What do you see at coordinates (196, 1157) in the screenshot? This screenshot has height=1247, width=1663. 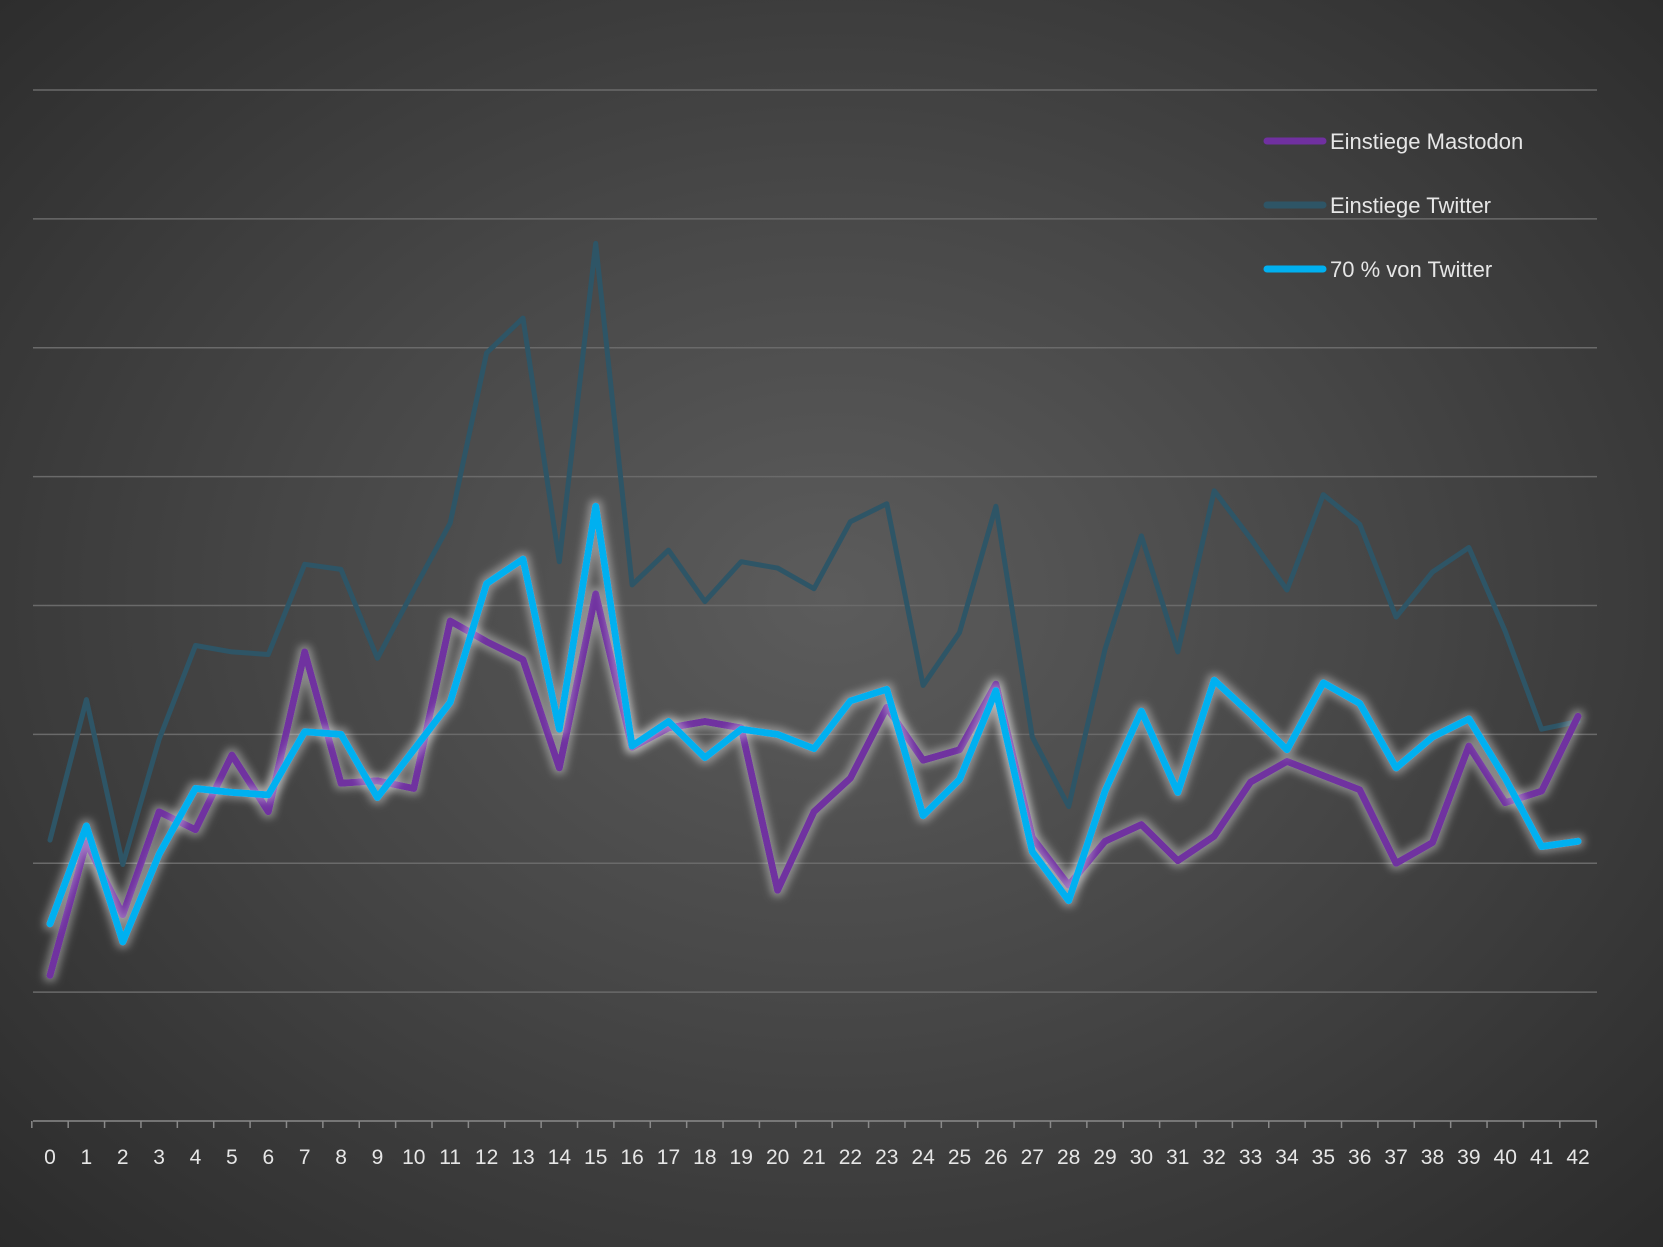 I see `x-tick-label: 4` at bounding box center [196, 1157].